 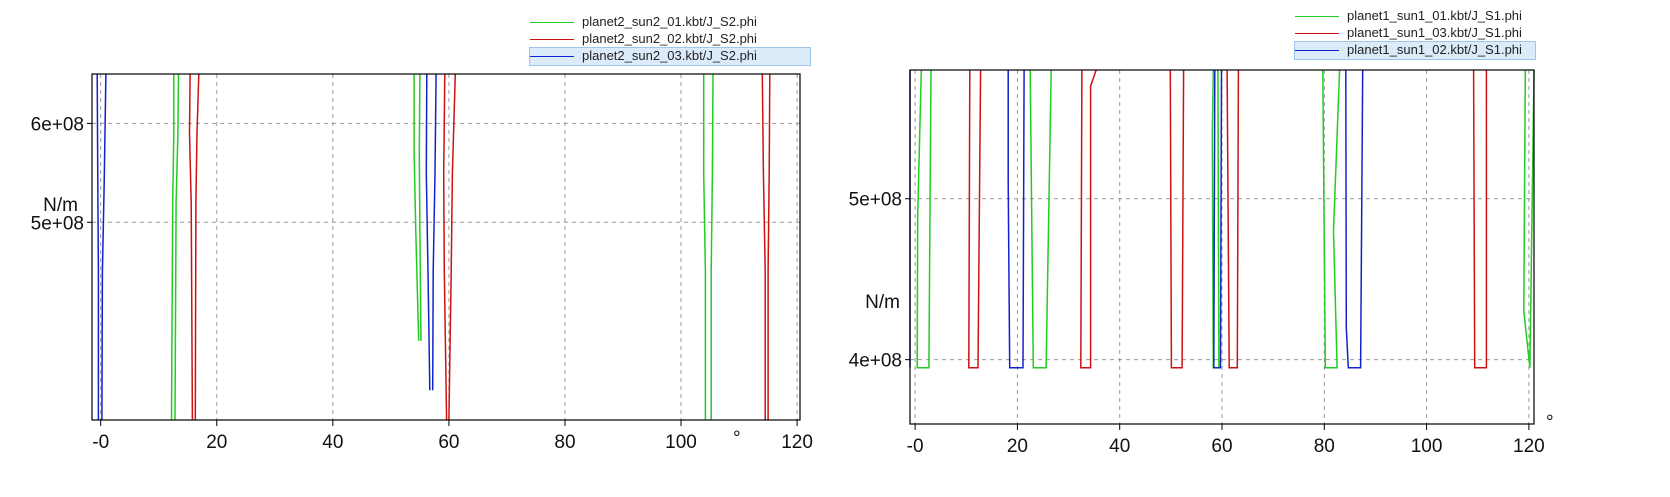 I want to click on legend-label: planet1_sun1_01.kbt/J_S1.phi, so click(x=1434, y=15).